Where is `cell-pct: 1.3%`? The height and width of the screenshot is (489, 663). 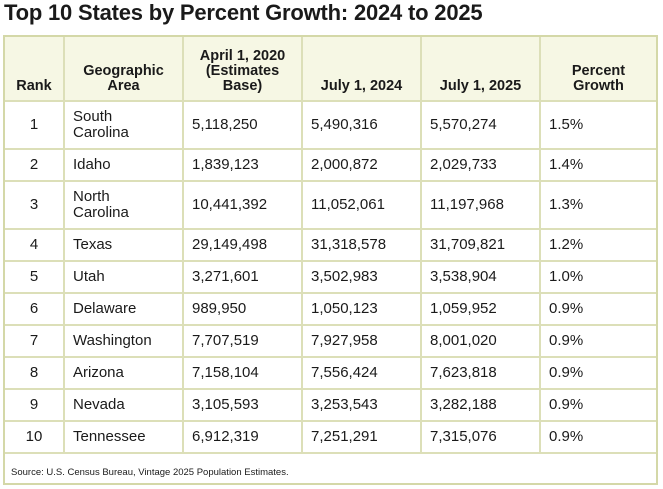 cell-pct: 1.3% is located at coordinates (597, 205).